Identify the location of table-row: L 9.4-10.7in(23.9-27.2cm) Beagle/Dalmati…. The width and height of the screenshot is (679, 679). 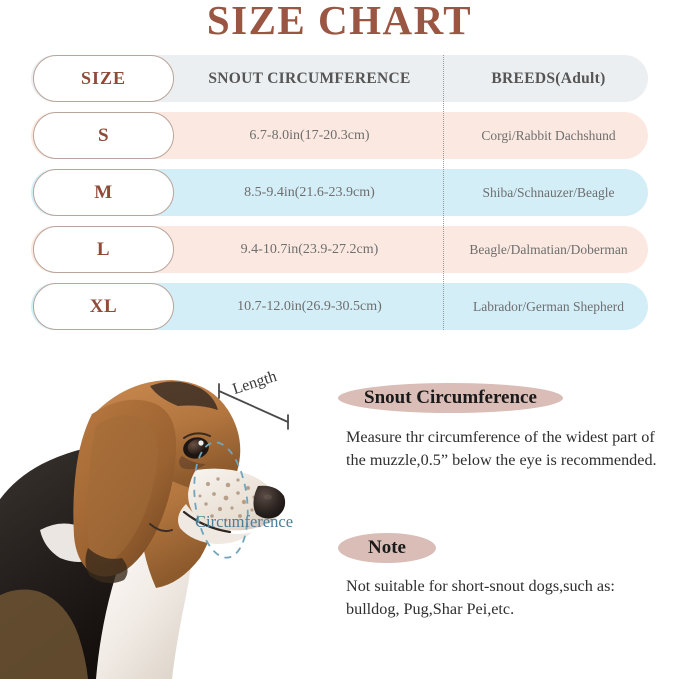
(339, 249).